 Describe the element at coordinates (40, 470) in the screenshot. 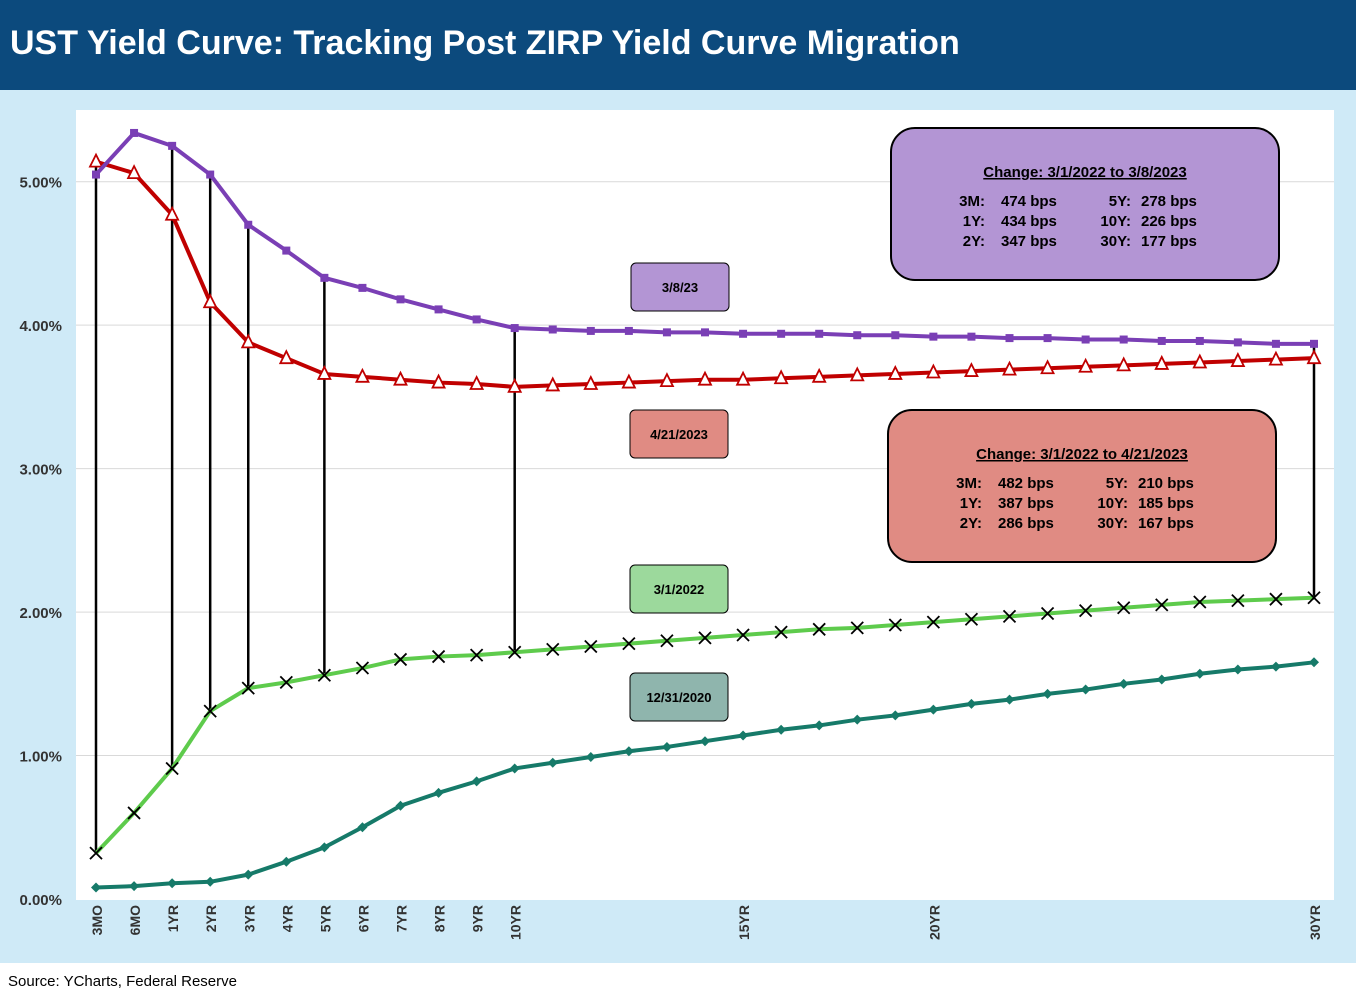

I see `y-tick-label: 3.00%` at that location.